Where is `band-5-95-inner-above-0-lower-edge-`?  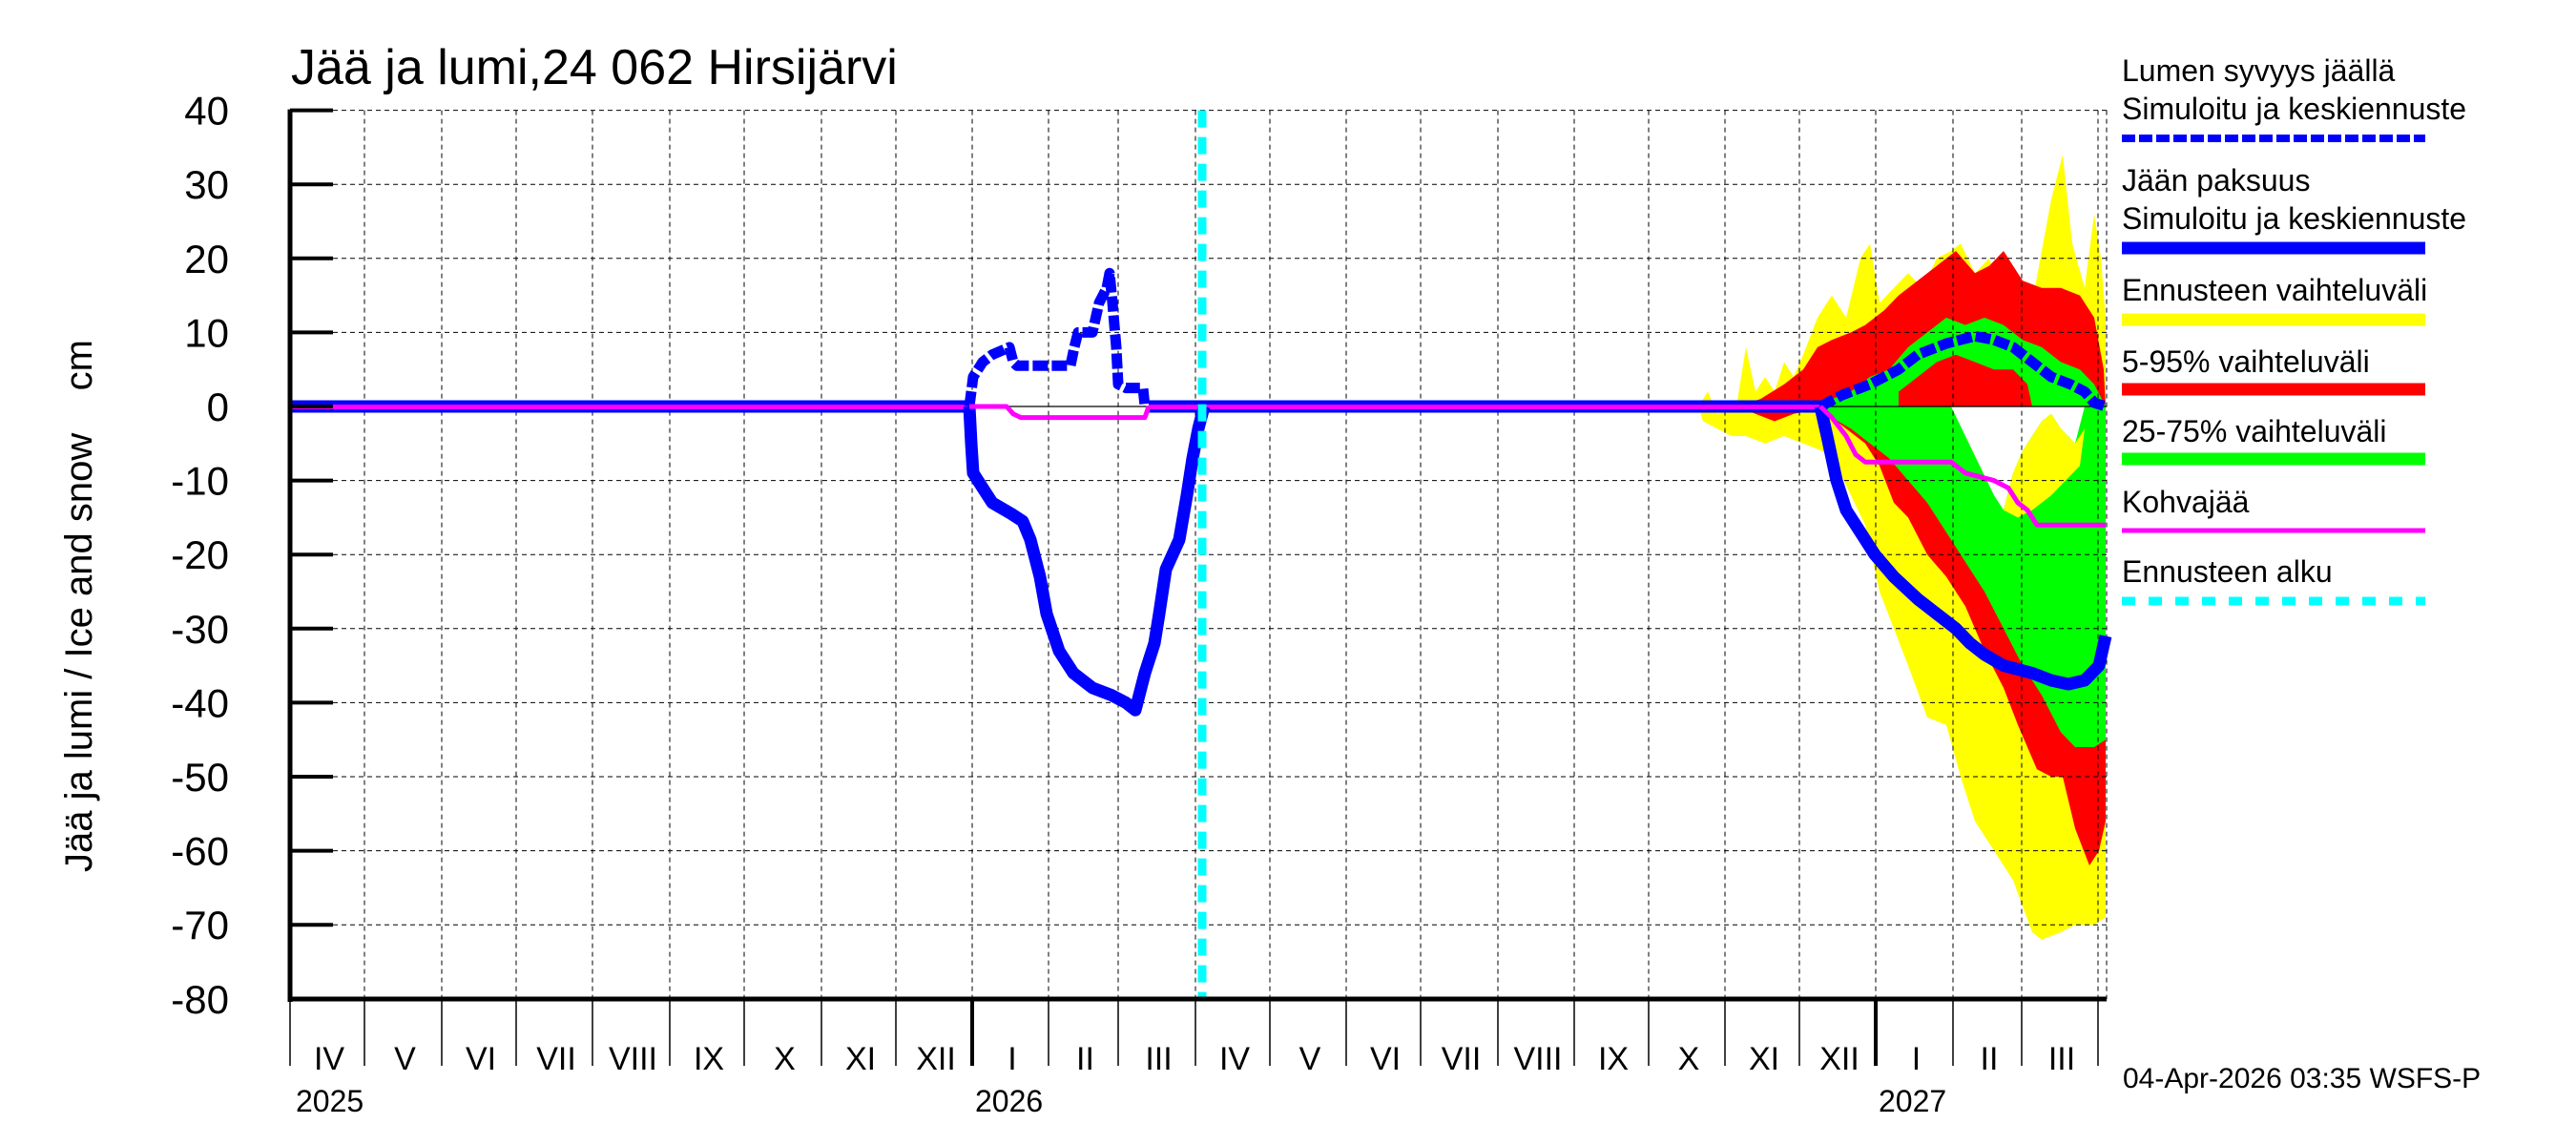
band-5-95-inner-above-0-lower-edge- is located at coordinates (1965, 380).